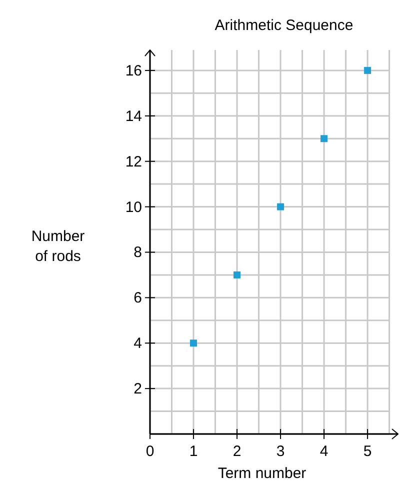 The height and width of the screenshot is (495, 409). What do you see at coordinates (138, 298) in the screenshot?
I see `y-tick-label: 6` at bounding box center [138, 298].